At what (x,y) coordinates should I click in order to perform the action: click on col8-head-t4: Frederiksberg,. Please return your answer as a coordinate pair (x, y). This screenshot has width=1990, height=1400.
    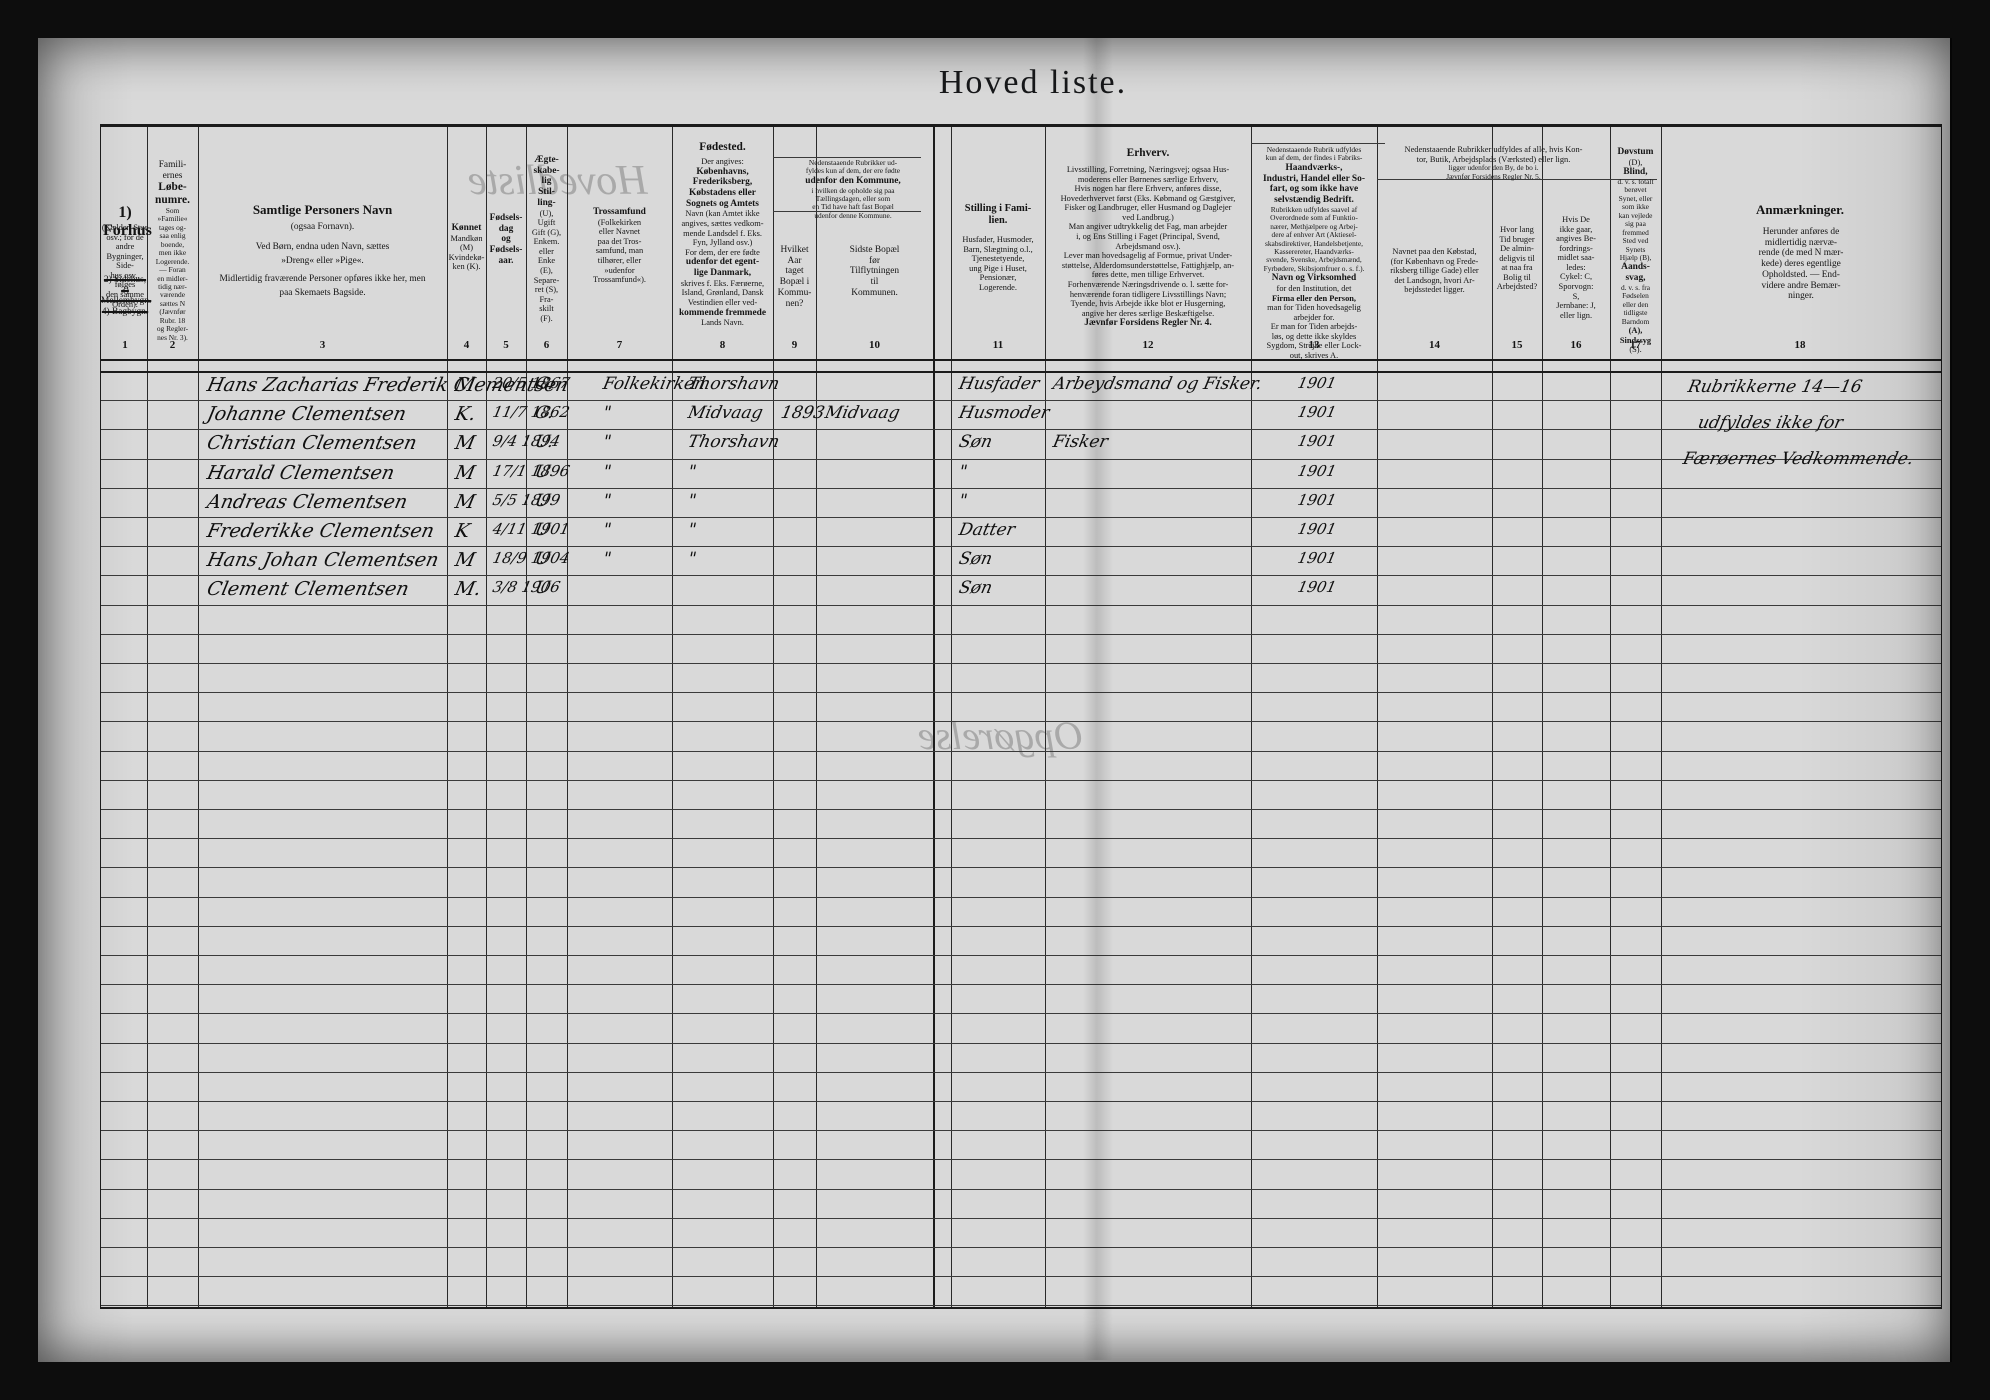
    Looking at the image, I should click on (722, 182).